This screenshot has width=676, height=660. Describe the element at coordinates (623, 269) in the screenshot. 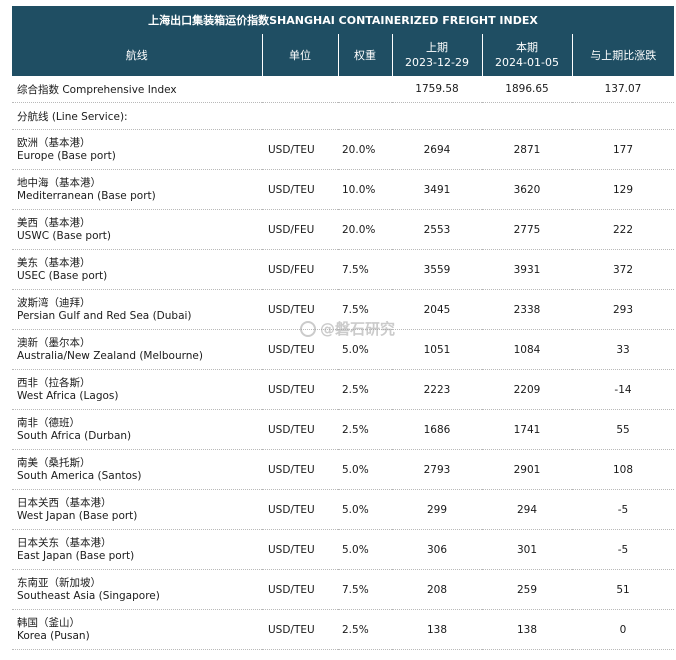

I see `route-change: 372` at that location.